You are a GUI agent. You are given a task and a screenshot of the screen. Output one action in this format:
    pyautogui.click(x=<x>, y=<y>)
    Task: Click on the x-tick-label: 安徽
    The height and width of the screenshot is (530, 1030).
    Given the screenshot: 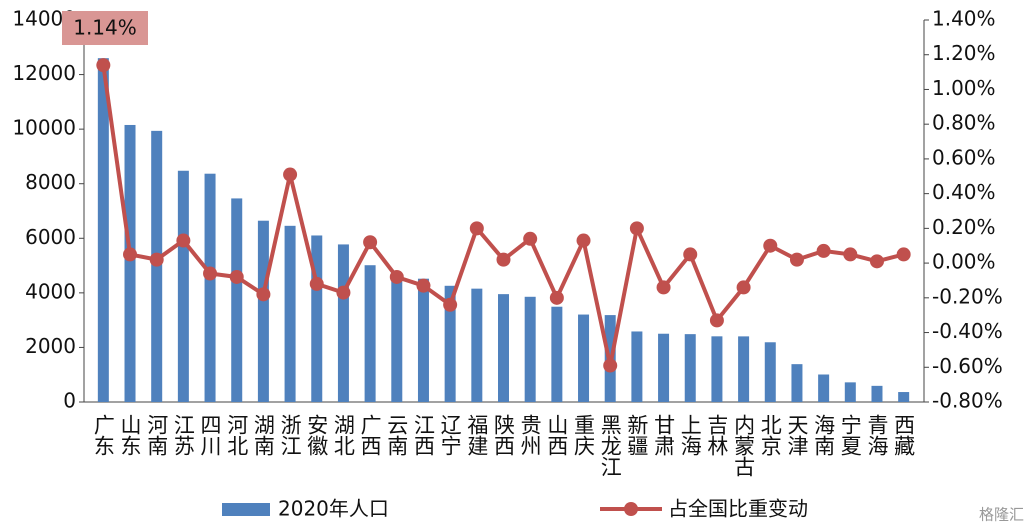 What is the action you would take?
    pyautogui.click(x=317, y=435)
    